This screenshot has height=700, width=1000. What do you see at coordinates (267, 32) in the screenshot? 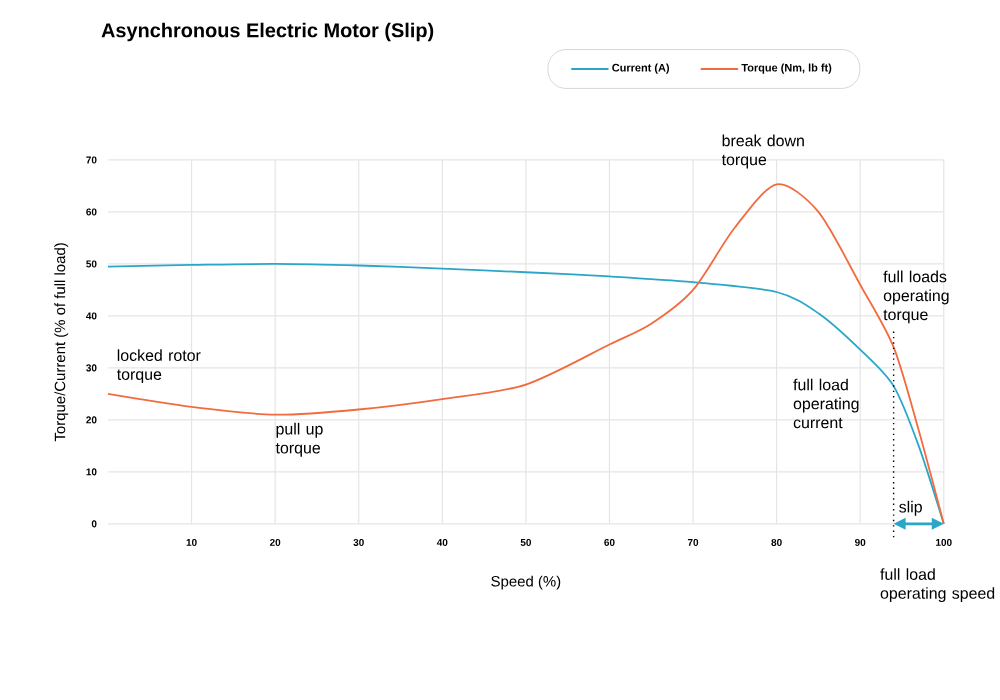
I see `chart-title: Asynchronous Electric Motor (Slip)` at bounding box center [267, 32].